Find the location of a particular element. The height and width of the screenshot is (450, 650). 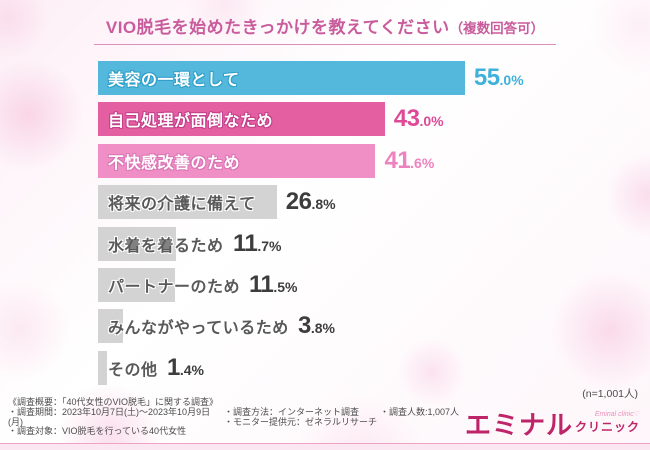

sample-size-note: (n=1,001人) is located at coordinates (610, 394).